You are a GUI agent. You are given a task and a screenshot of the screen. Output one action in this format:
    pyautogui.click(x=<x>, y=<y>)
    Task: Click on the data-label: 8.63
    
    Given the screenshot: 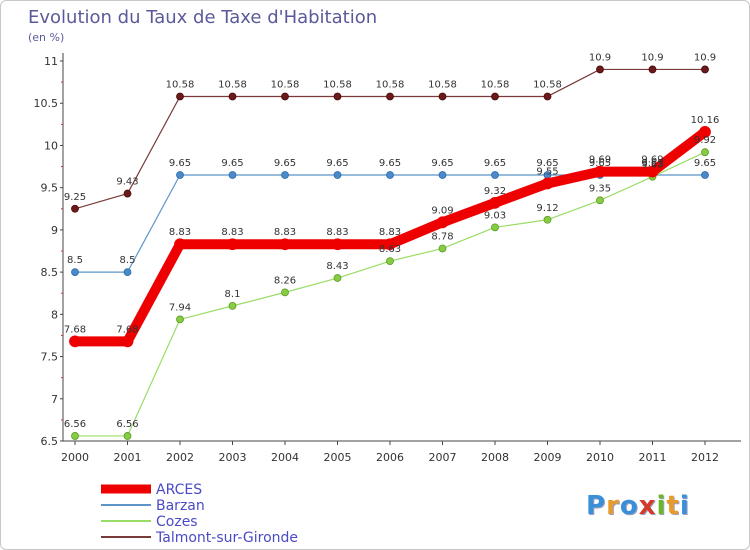 What is the action you would take?
    pyautogui.click(x=390, y=249)
    